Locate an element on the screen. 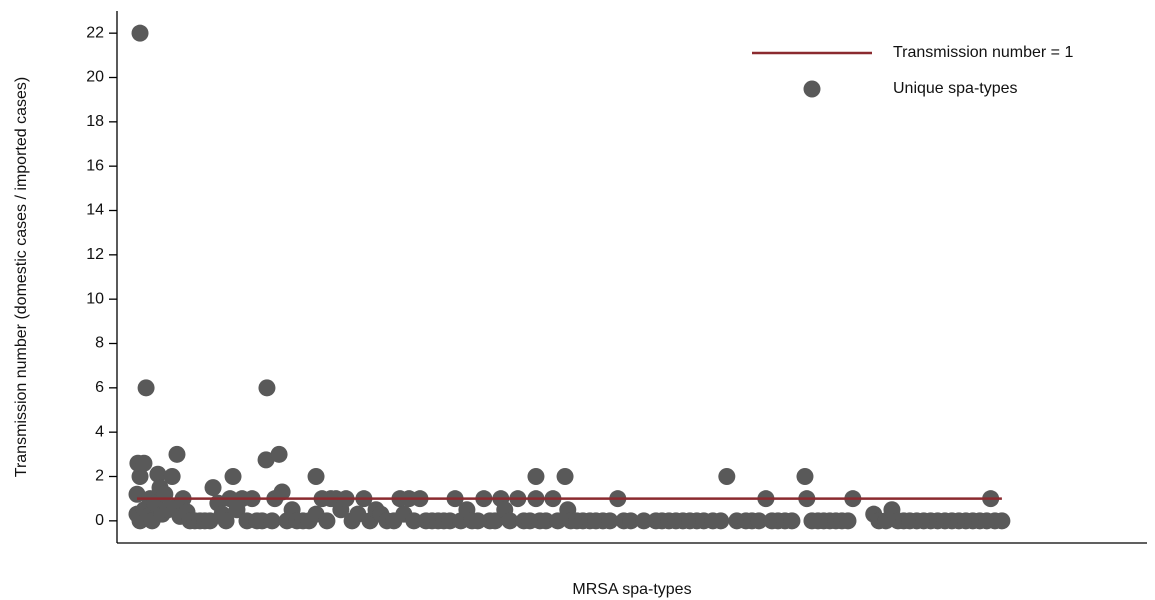 Image resolution: width=1155 pixels, height=600 pixels. legend-label: Transmission number = 1 is located at coordinates (983, 52).